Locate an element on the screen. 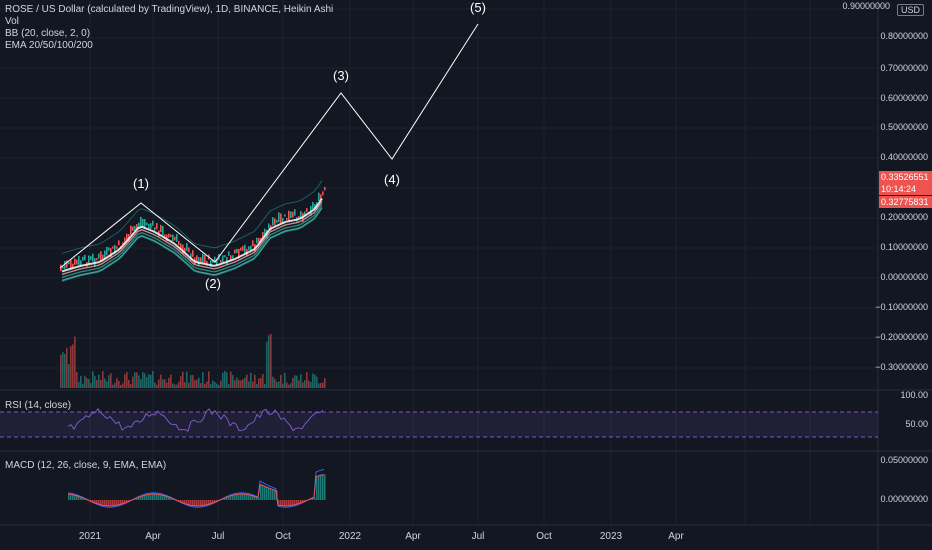 This screenshot has width=932, height=550. price-tick: 0.50000000 is located at coordinates (904, 127).